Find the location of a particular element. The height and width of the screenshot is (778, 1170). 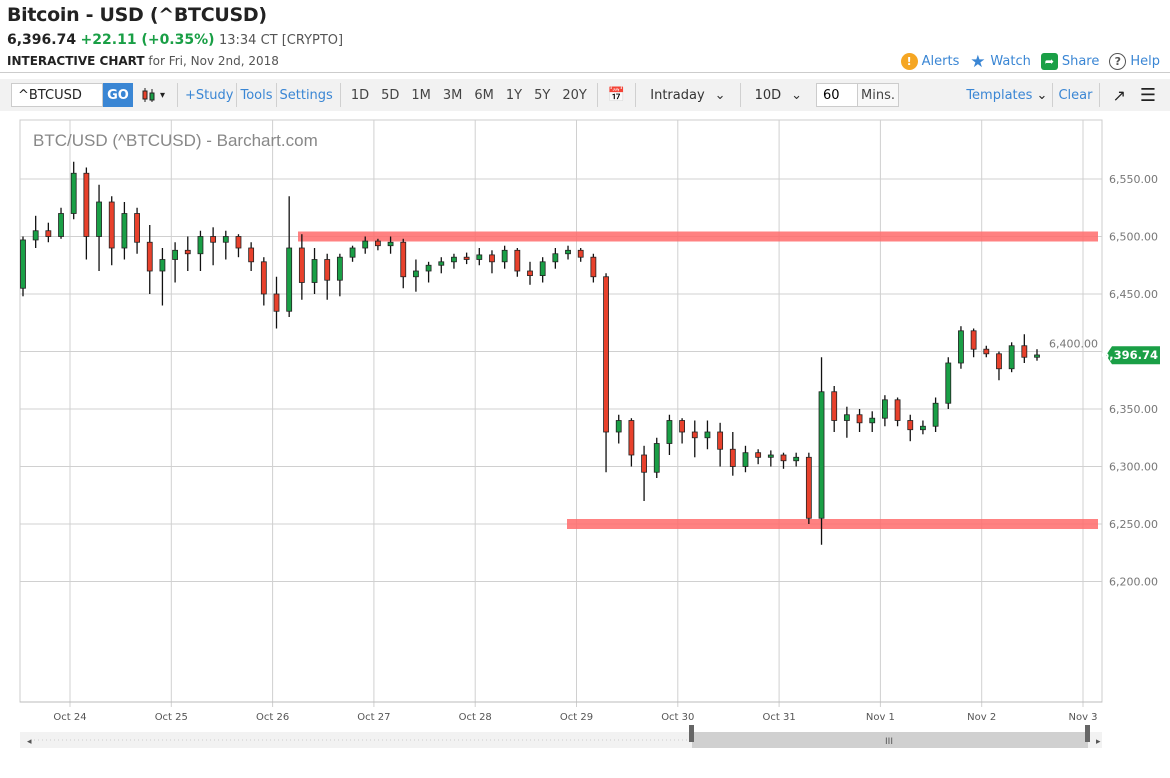

x-tick-label: Oct 24 is located at coordinates (69, 717).